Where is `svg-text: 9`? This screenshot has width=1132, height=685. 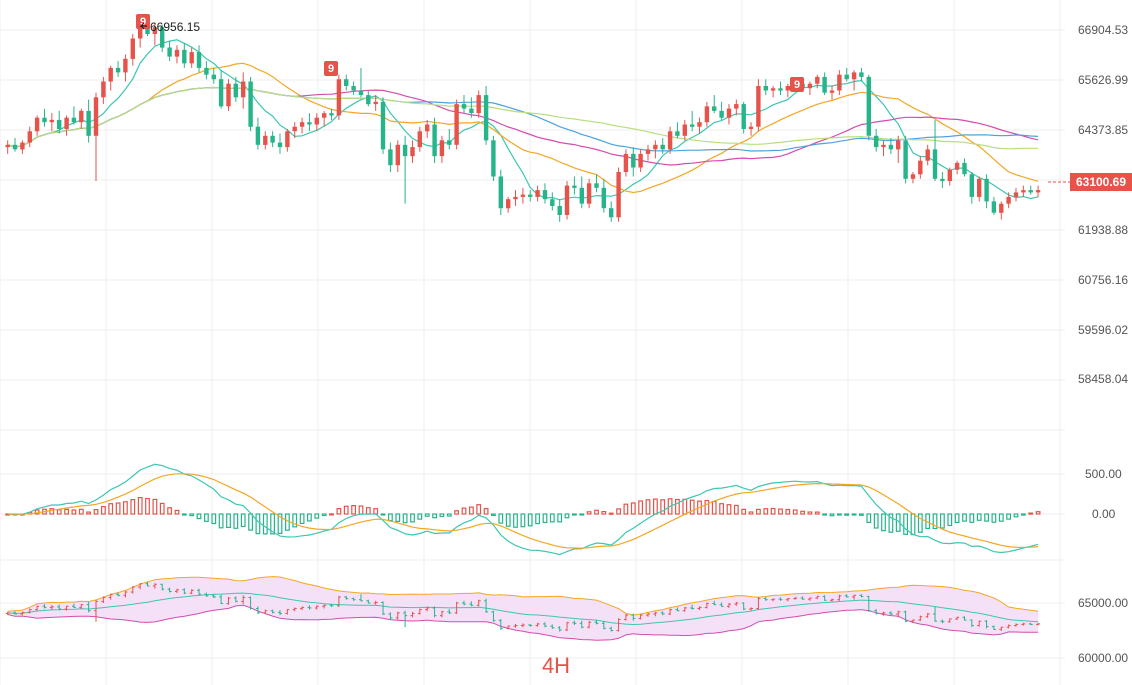
svg-text: 9 is located at coordinates (143, 22).